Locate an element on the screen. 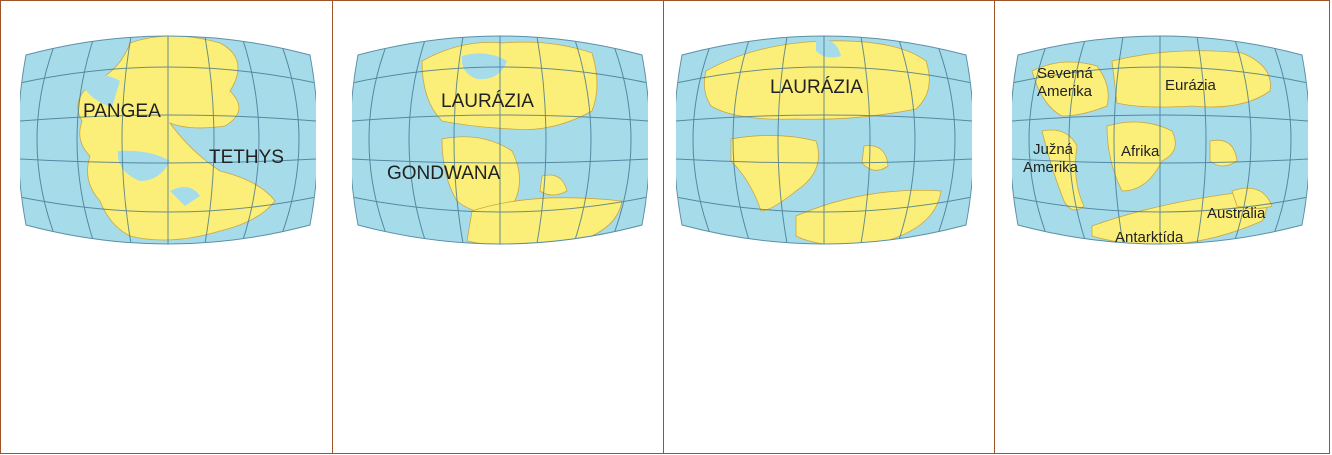 The width and height of the screenshot is (1332, 455). label-gondwana: GONDWANA is located at coordinates (444, 173).